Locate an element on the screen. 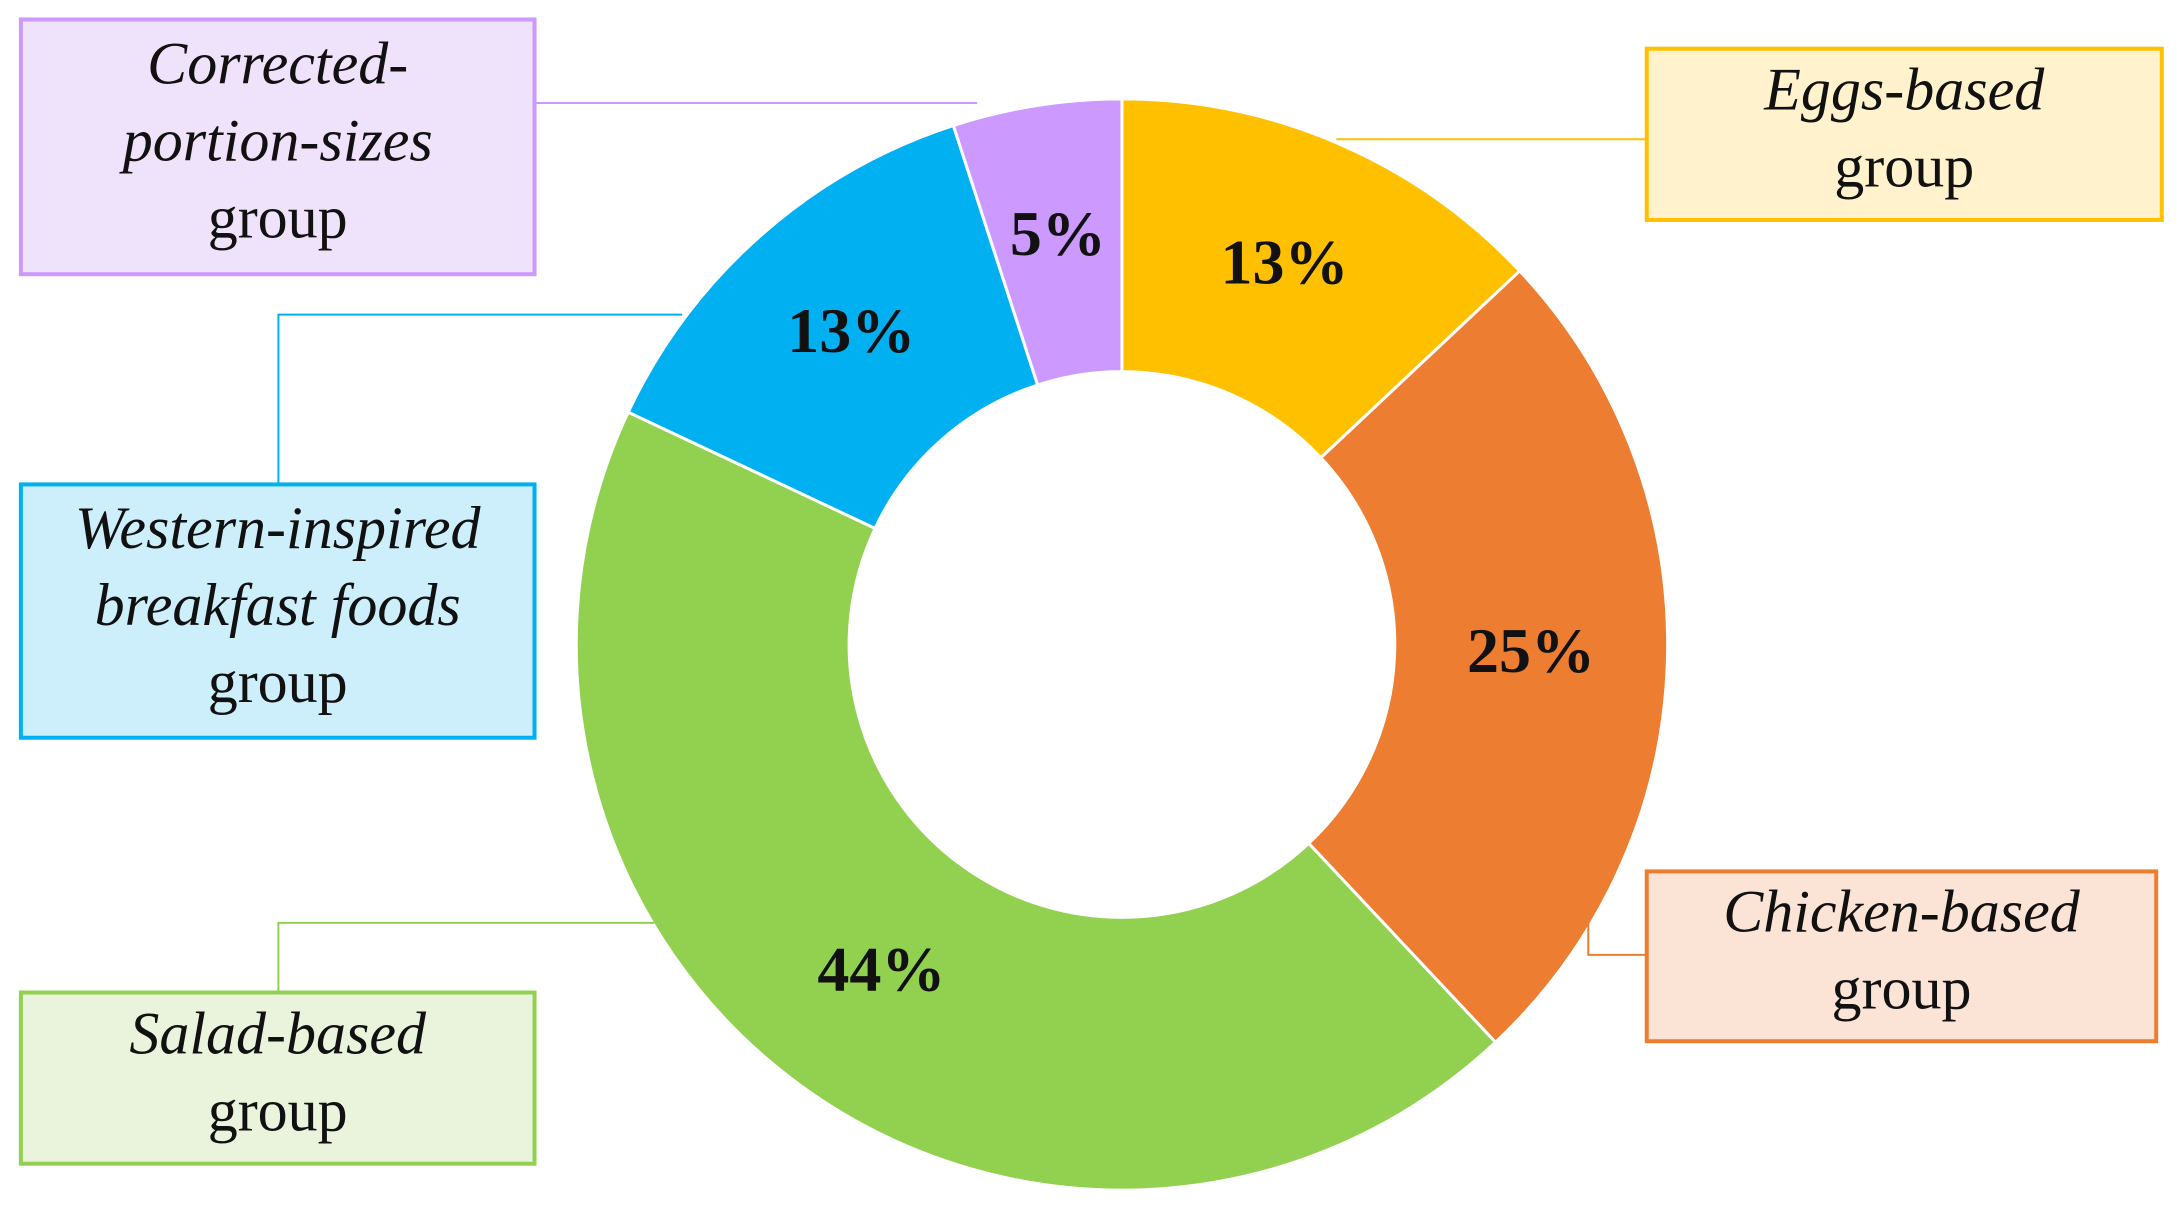 The height and width of the screenshot is (1230, 2182). category-label: portion-sizes is located at coordinates (276, 141).